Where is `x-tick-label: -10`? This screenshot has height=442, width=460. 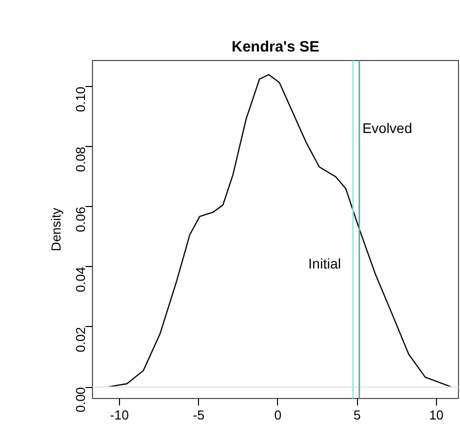 x-tick-label: -10 is located at coordinates (119, 415).